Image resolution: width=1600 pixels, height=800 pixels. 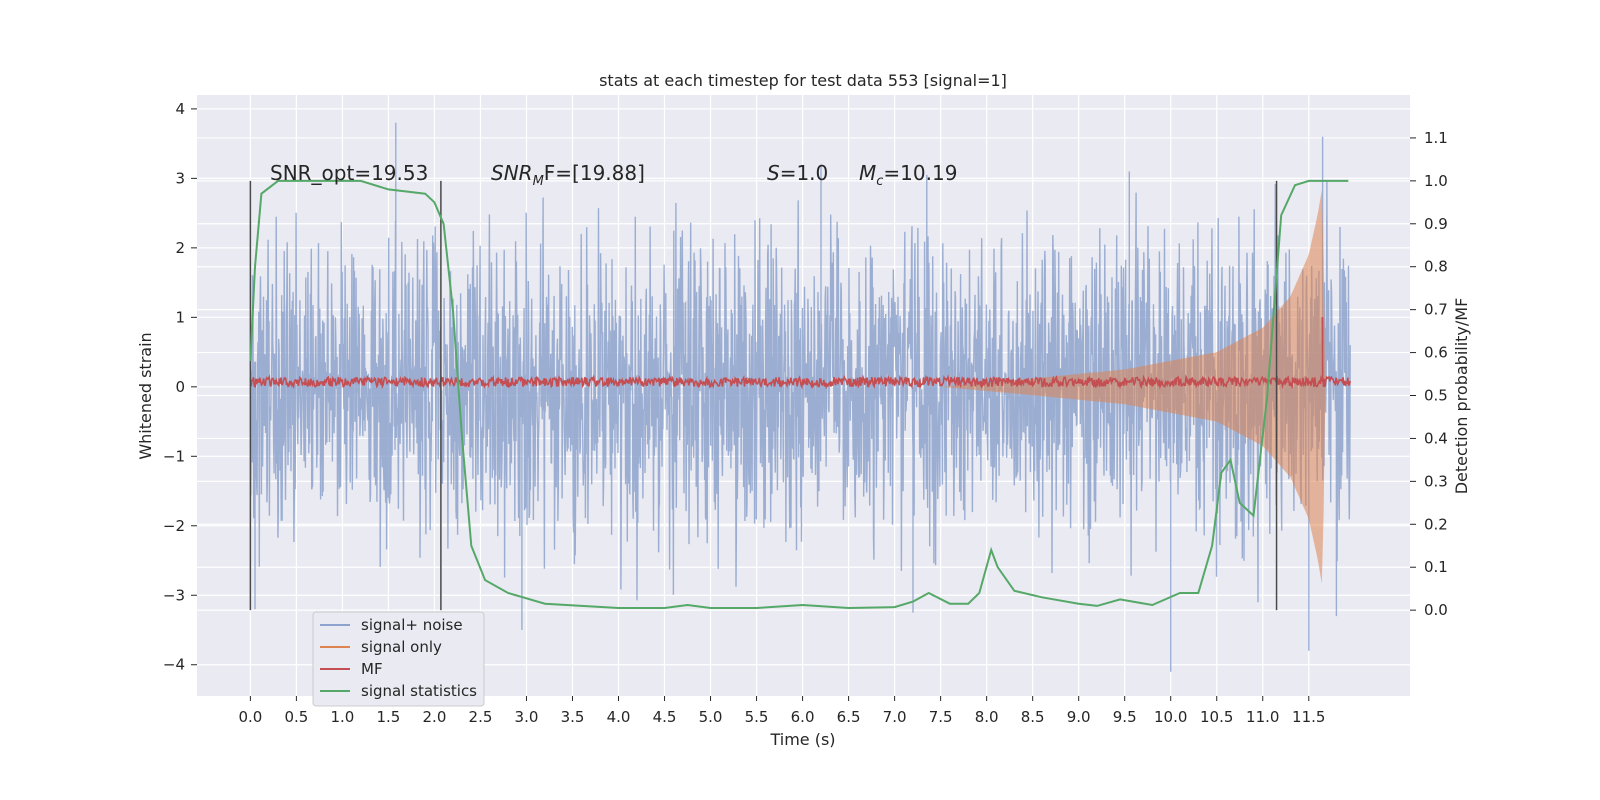 I want to click on y-tick-label: −1, so click(x=174, y=456).